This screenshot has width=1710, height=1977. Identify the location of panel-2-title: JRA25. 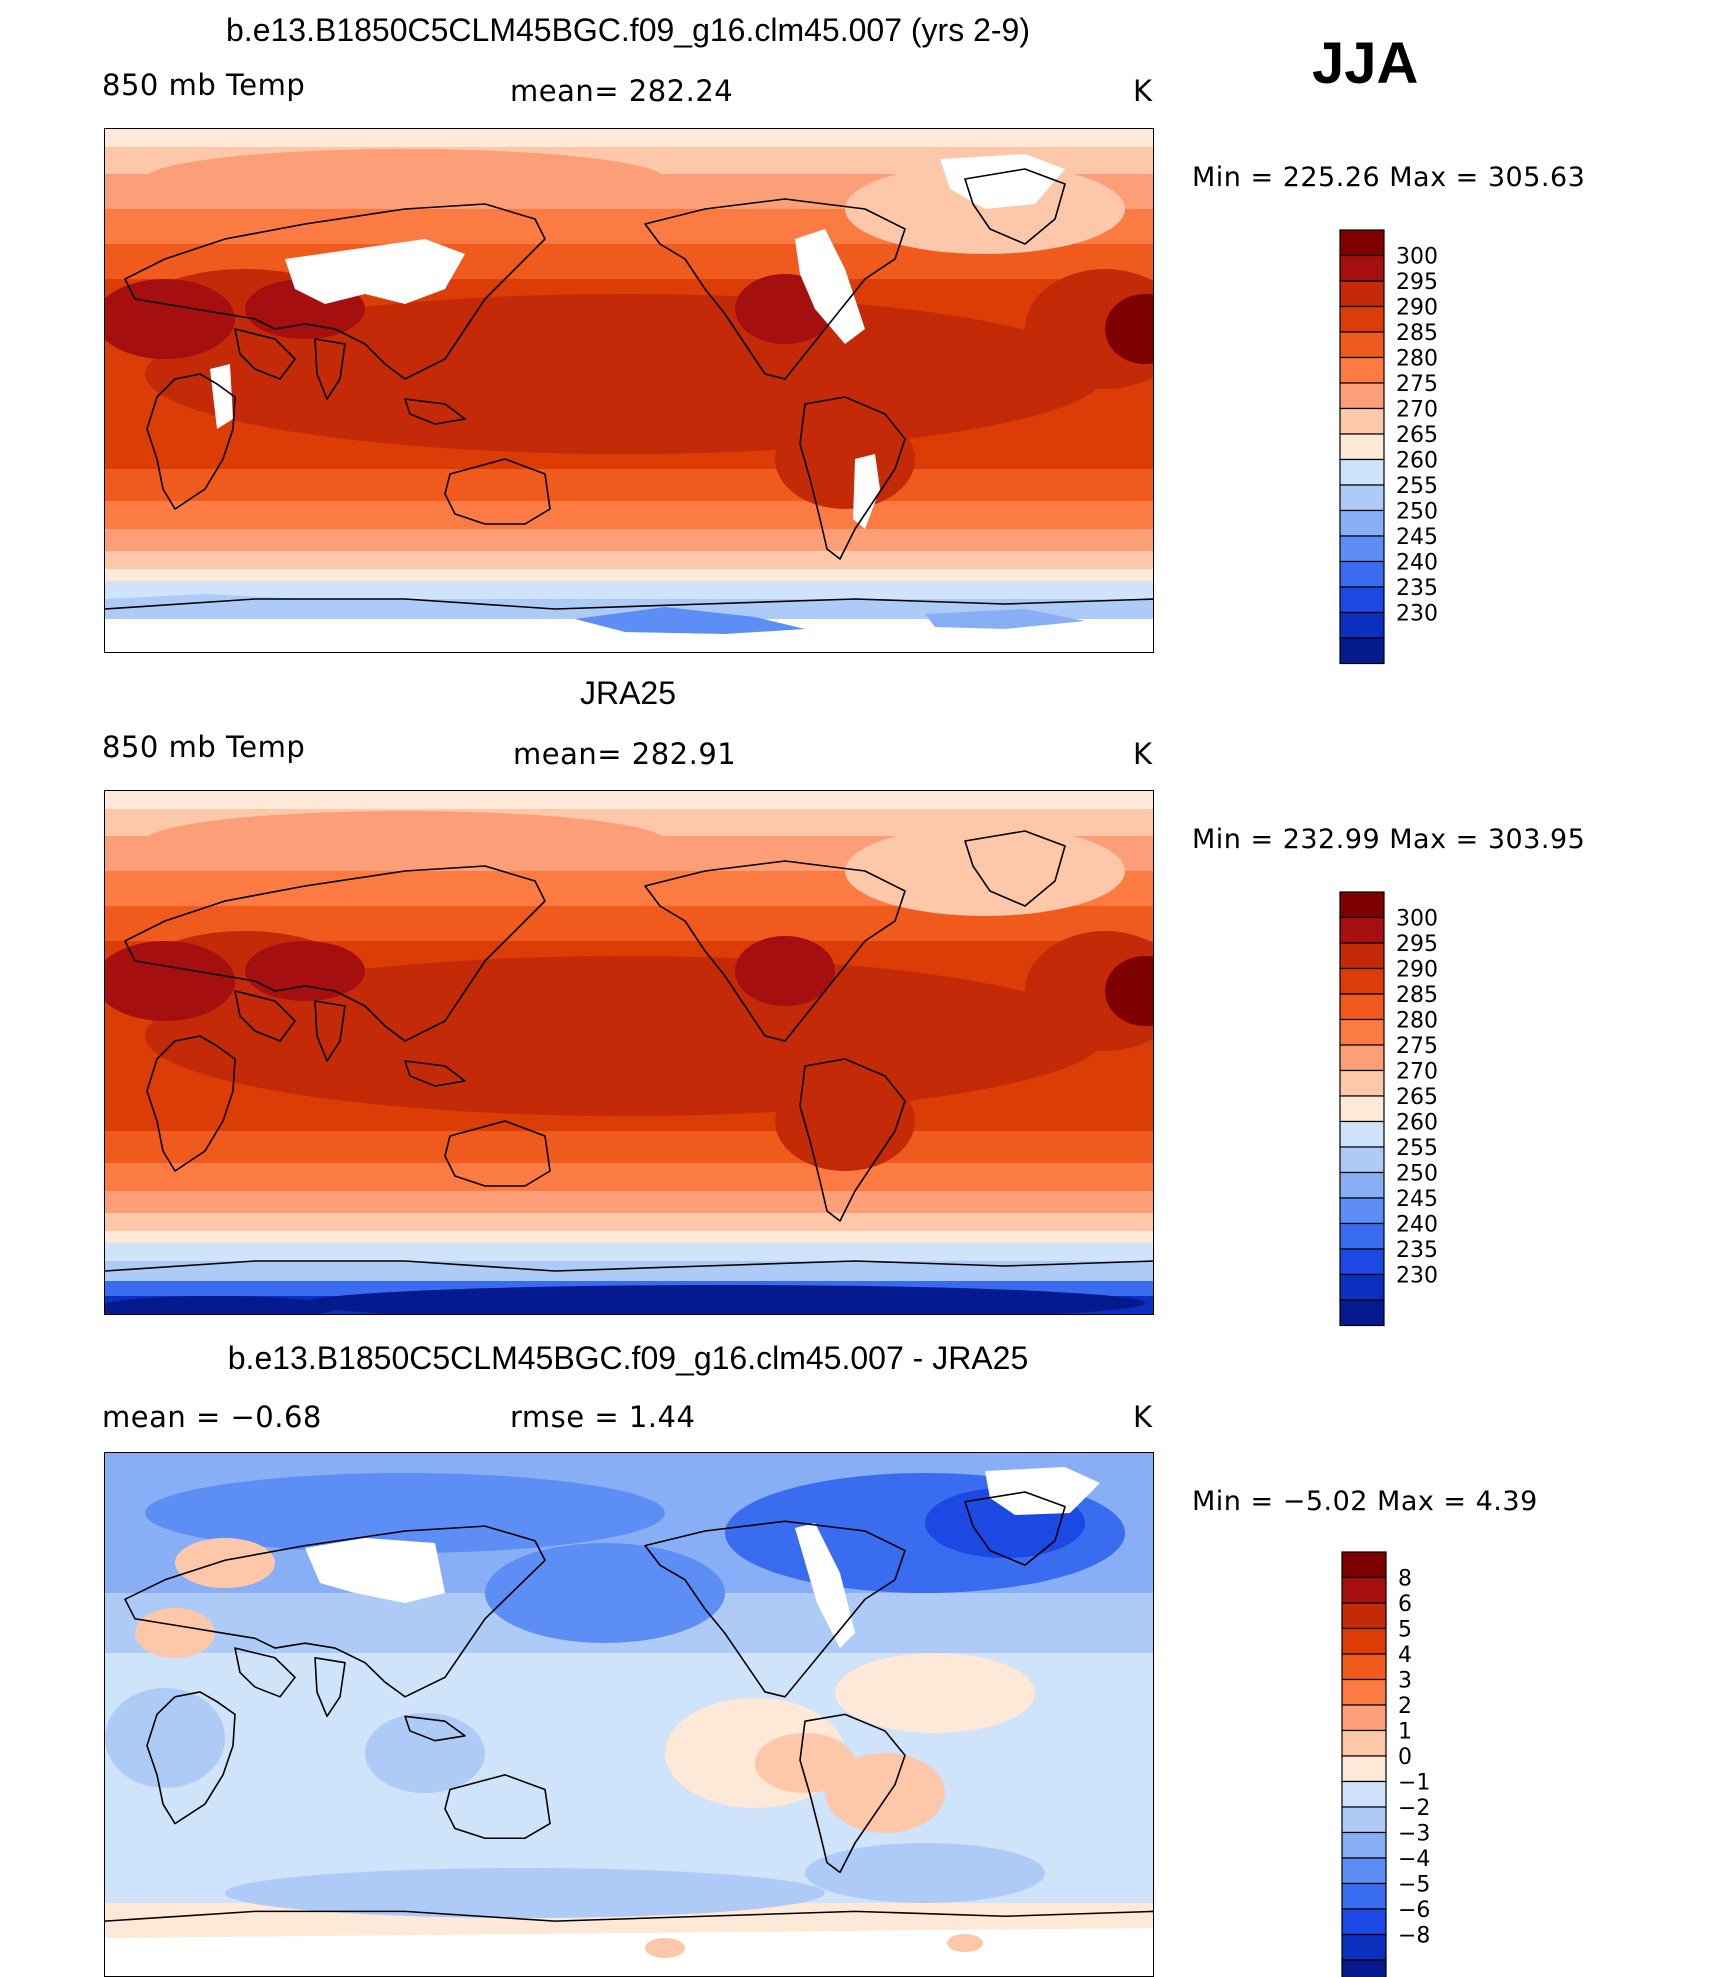
(628, 693).